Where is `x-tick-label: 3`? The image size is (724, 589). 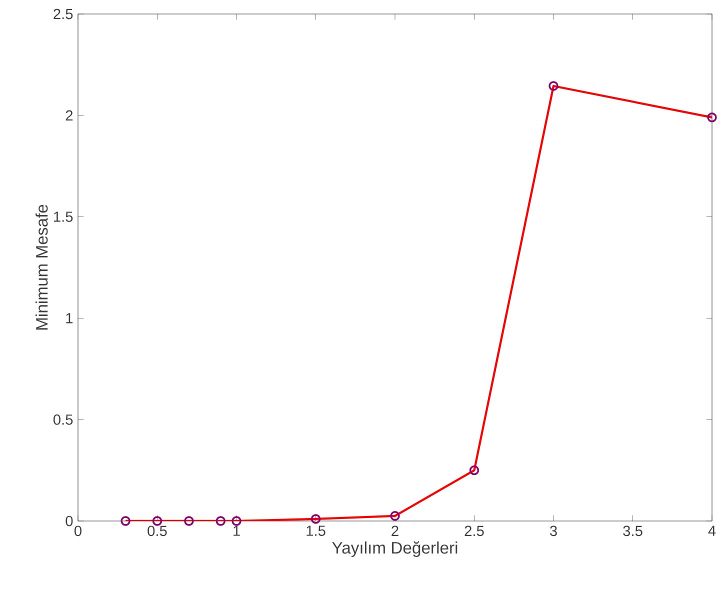
x-tick-label: 3 is located at coordinates (553, 531).